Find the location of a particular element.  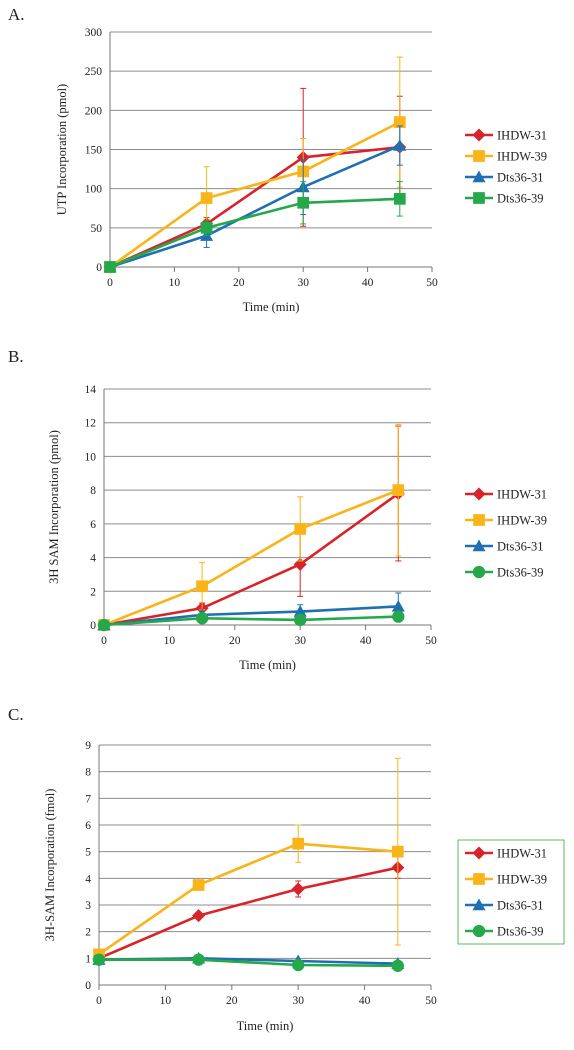

y-tick-label: 0 is located at coordinates (88, 986).